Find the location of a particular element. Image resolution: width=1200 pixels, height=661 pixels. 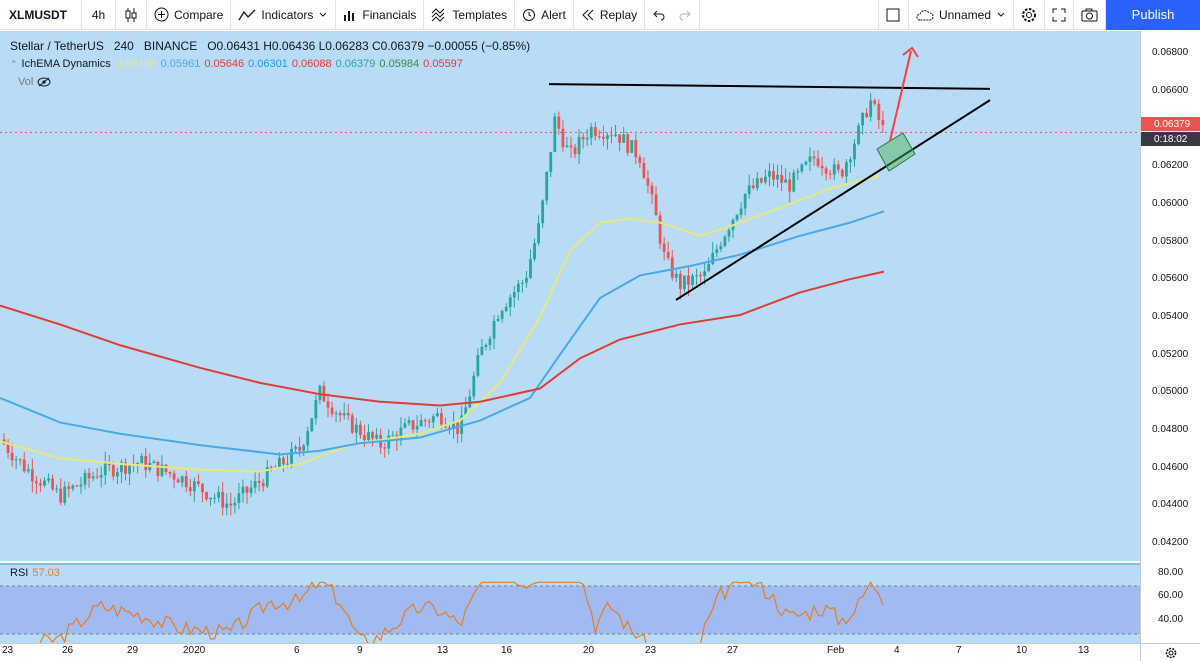

financials-button: Financials is located at coordinates (380, 15).